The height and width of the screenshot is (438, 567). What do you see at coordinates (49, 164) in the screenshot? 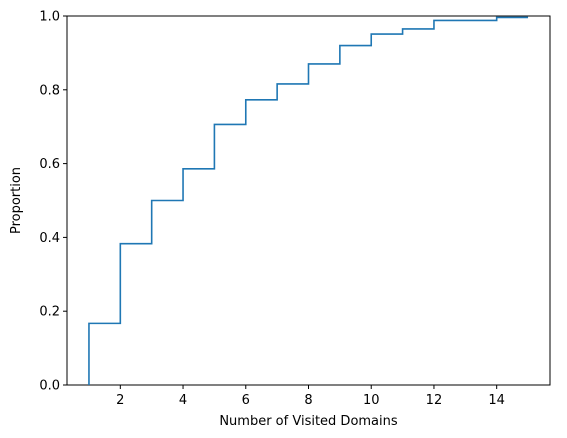
I see `y-tick-label: 0.6` at bounding box center [49, 164].